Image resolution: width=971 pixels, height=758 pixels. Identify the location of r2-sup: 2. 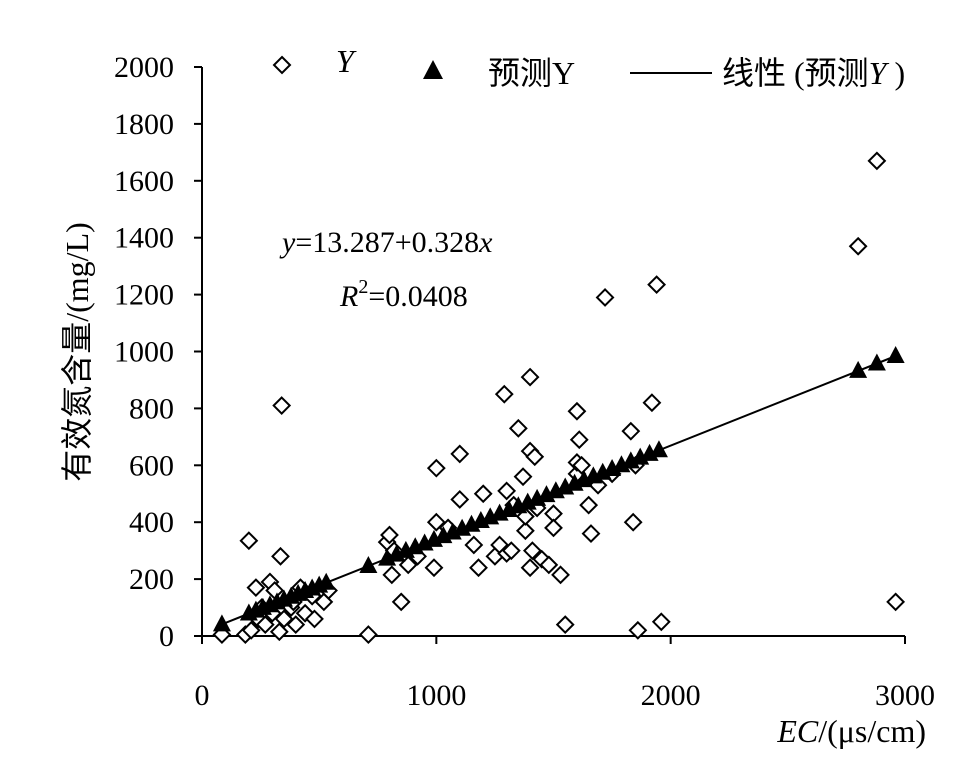
(363, 287).